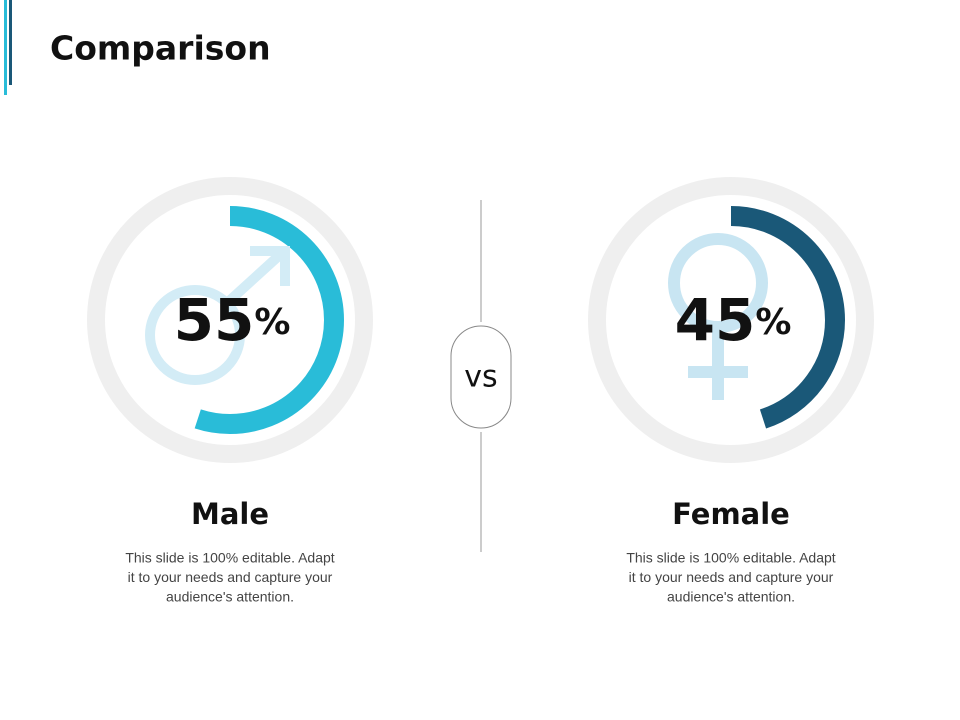 This screenshot has height=720, width=960. I want to click on male-icon, so click(217, 315).